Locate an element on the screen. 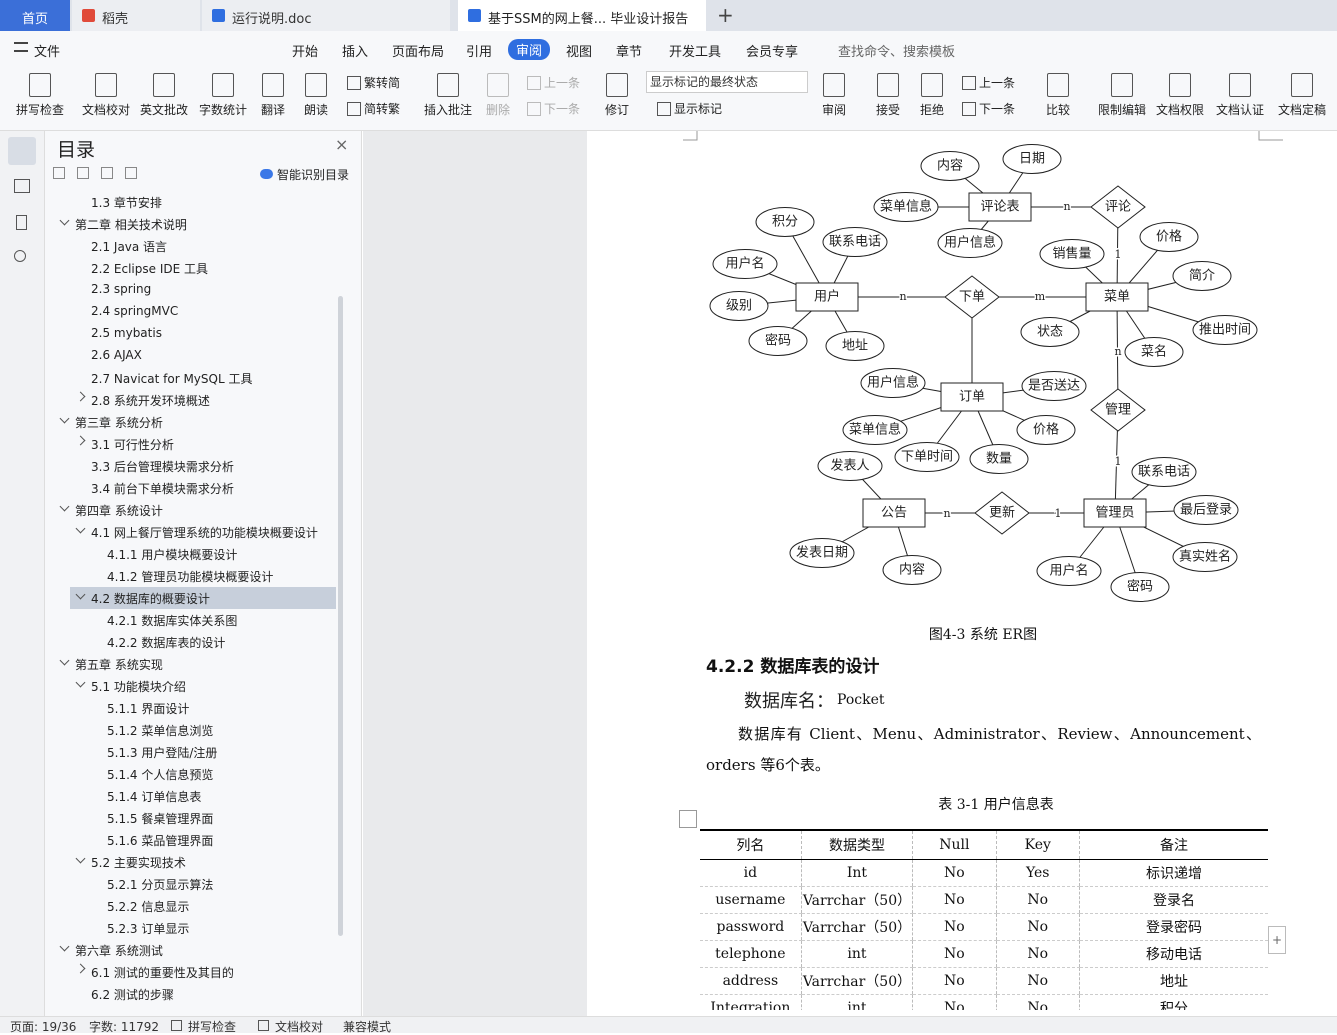 This screenshot has height=1035, width=1337. menu-item: 文件 is located at coordinates (47, 52).